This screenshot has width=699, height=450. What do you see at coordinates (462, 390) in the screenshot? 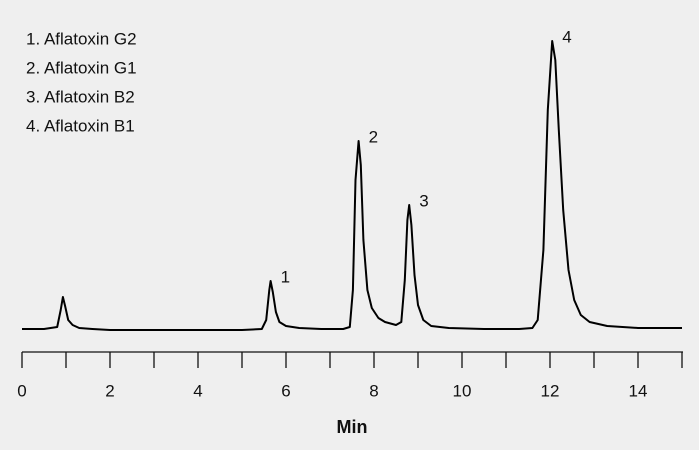
I see `x-tick-label: 10` at bounding box center [462, 390].